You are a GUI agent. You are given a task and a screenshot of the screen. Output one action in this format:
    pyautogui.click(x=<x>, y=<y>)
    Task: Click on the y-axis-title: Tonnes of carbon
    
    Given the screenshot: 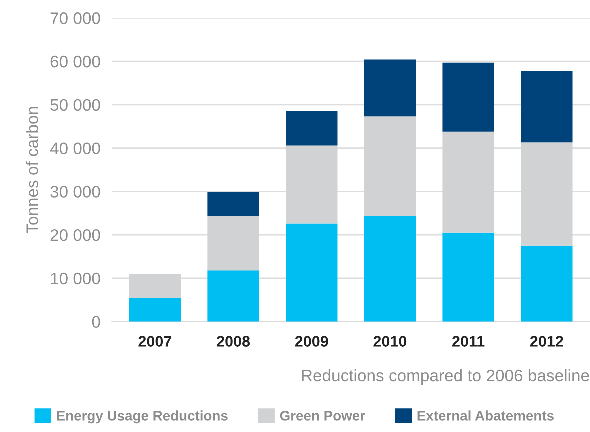 What is the action you would take?
    pyautogui.click(x=32, y=170)
    